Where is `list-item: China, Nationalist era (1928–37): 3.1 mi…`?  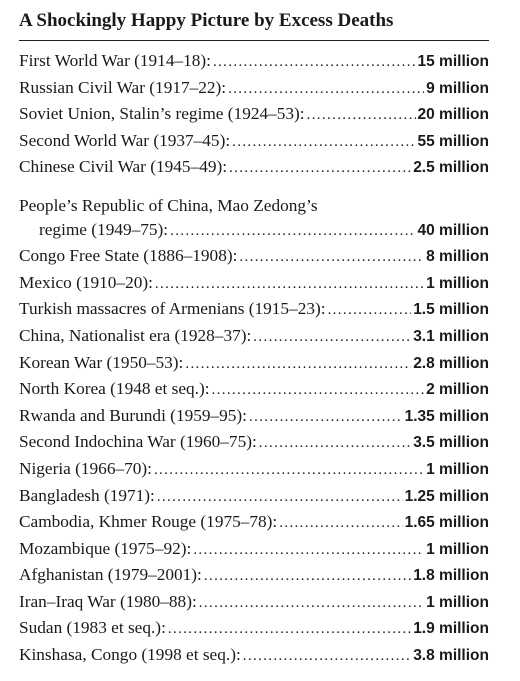 list-item: China, Nationalist era (1928–37): 3.1 mi… is located at coordinates (254, 339).